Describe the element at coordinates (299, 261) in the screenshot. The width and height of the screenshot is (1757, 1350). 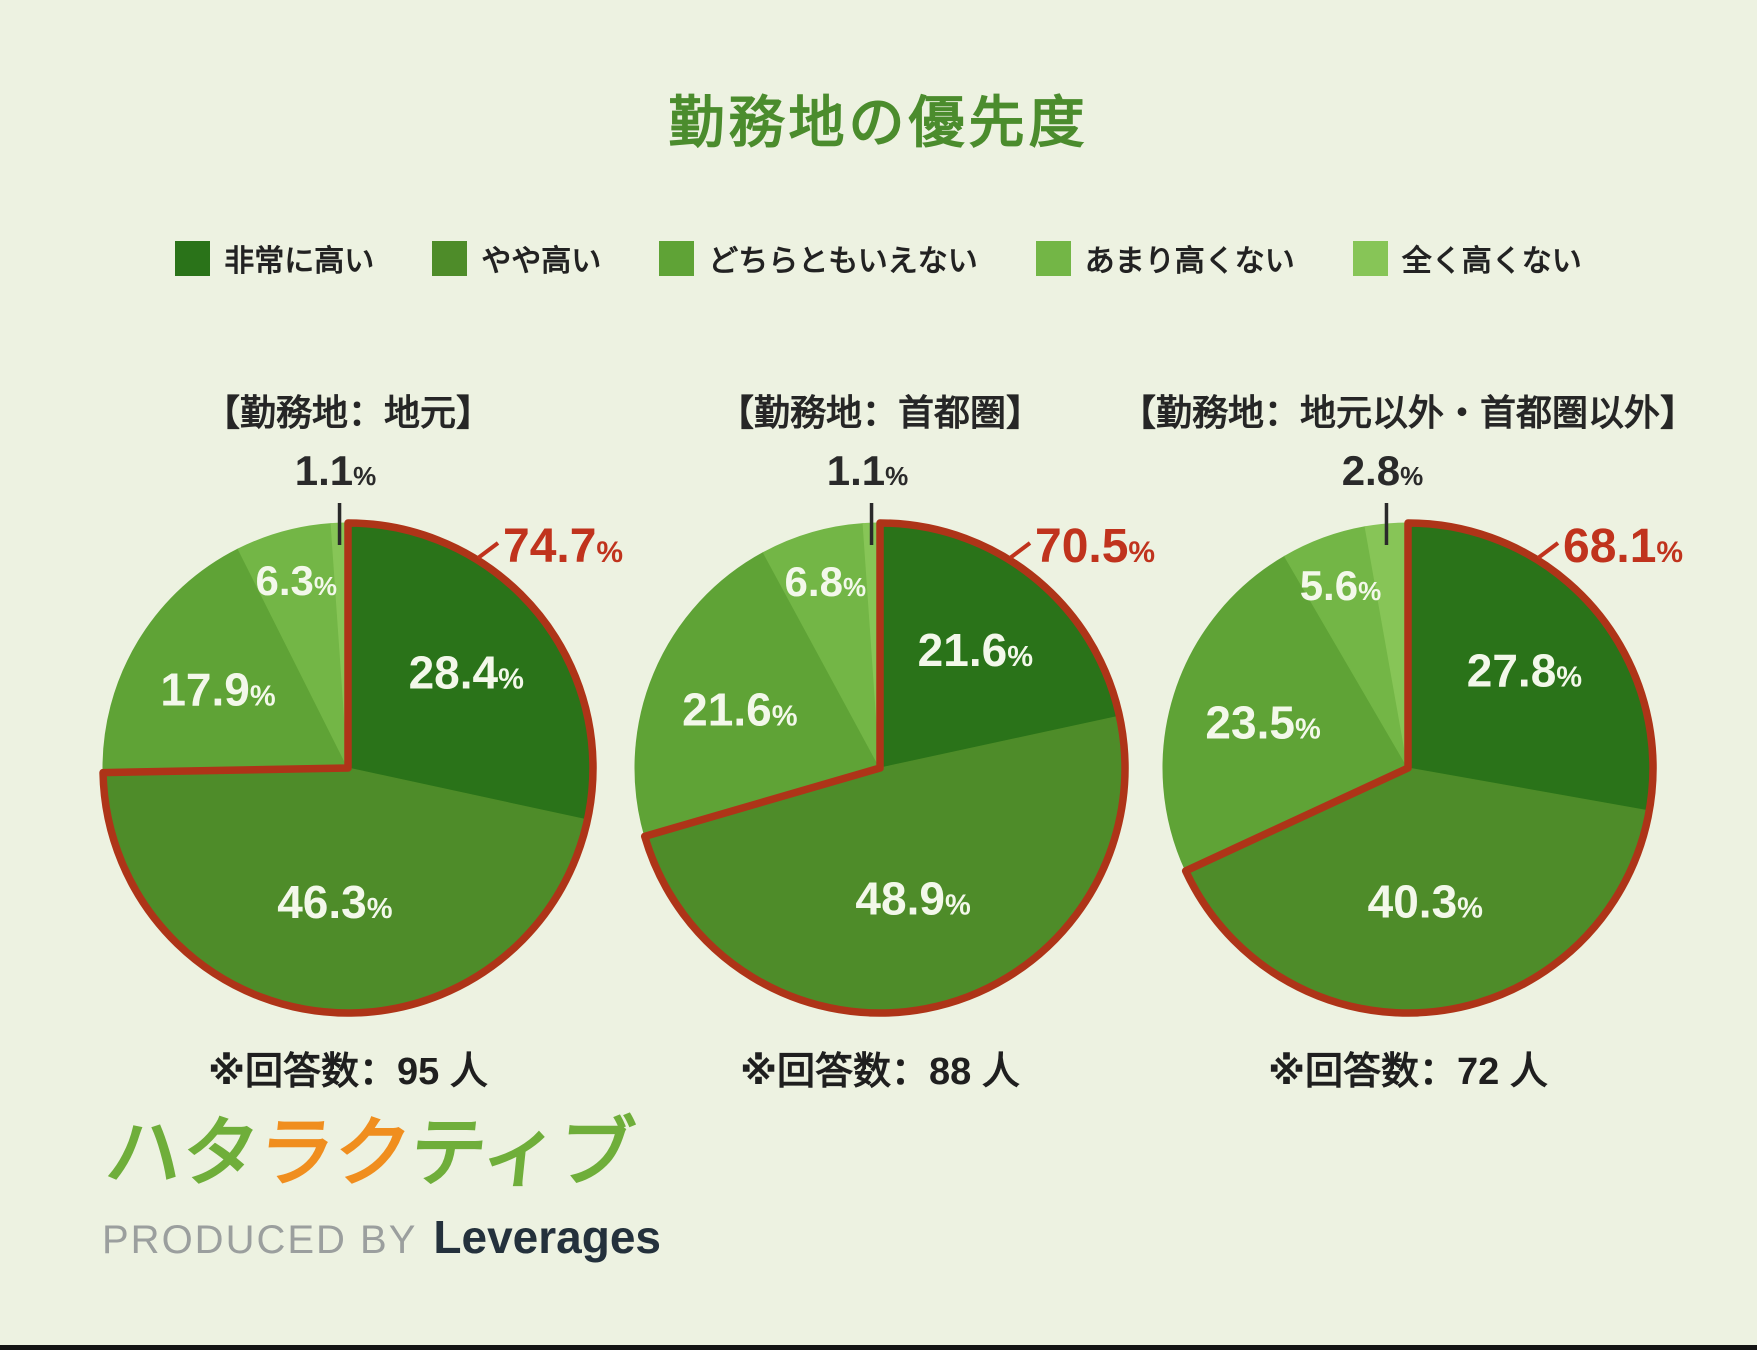
I see `legend-label: 非常に高い` at that location.